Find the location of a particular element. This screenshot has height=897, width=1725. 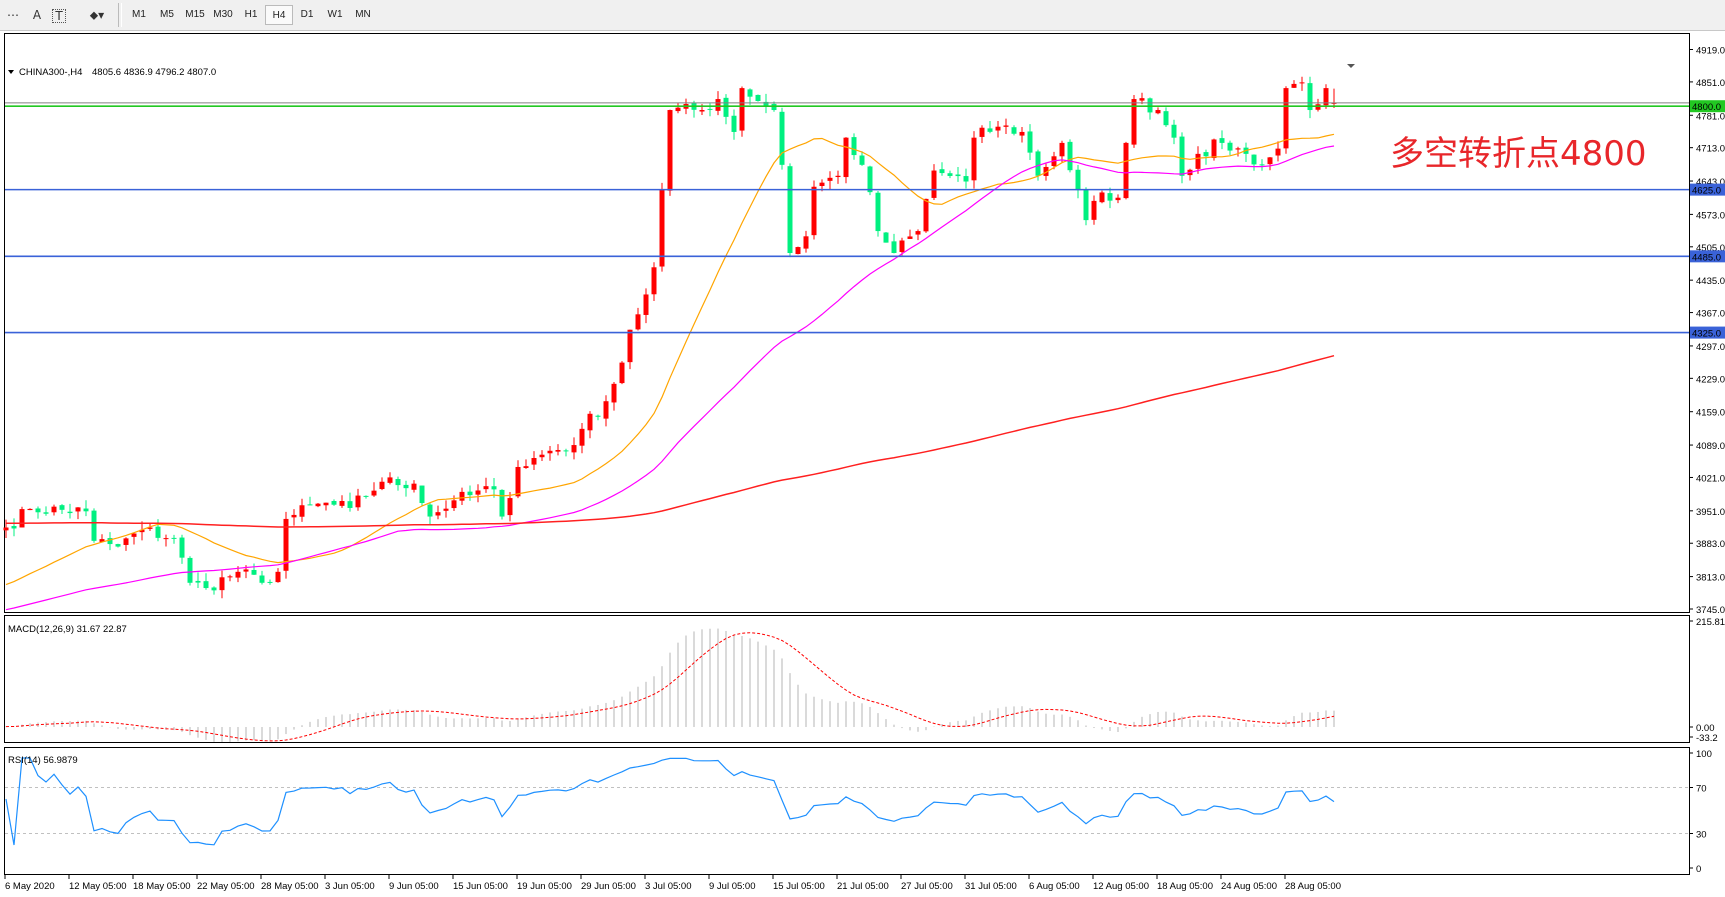

timeframe-mn-button: MN is located at coordinates (363, 14).